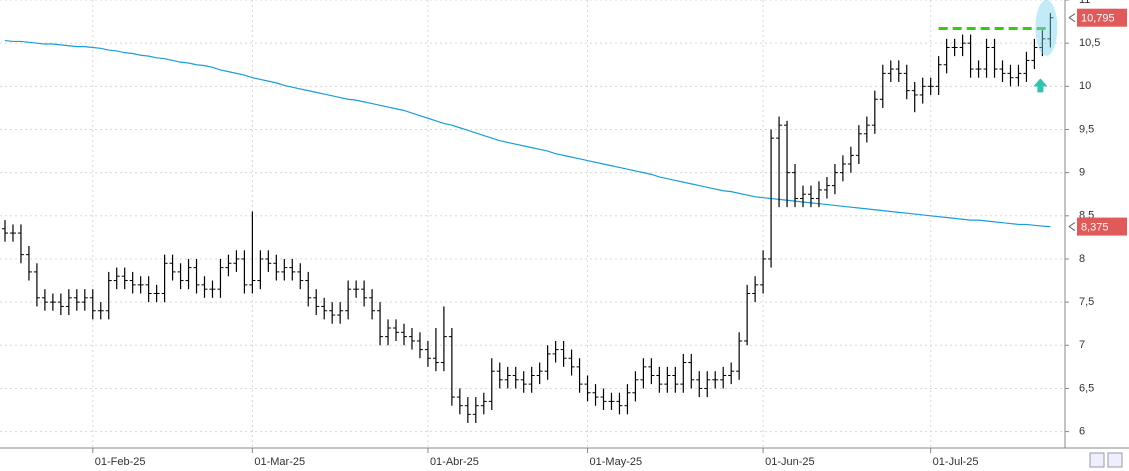 This screenshot has width=1129, height=471. What do you see at coordinates (1086, 302) in the screenshot?
I see `y-tick-label: 7,5` at bounding box center [1086, 302].